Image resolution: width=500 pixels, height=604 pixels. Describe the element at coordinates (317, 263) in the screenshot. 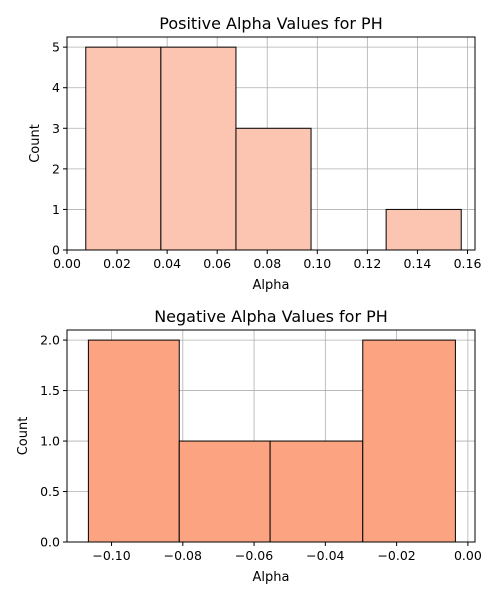

I see `x-tick-label: 0.10` at that location.